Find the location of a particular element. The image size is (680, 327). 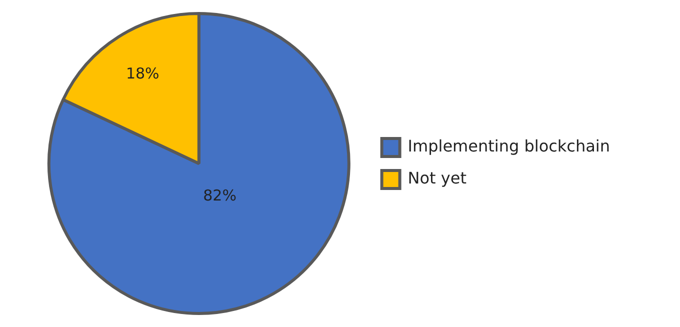

legend-label: Not yet is located at coordinates (437, 178).